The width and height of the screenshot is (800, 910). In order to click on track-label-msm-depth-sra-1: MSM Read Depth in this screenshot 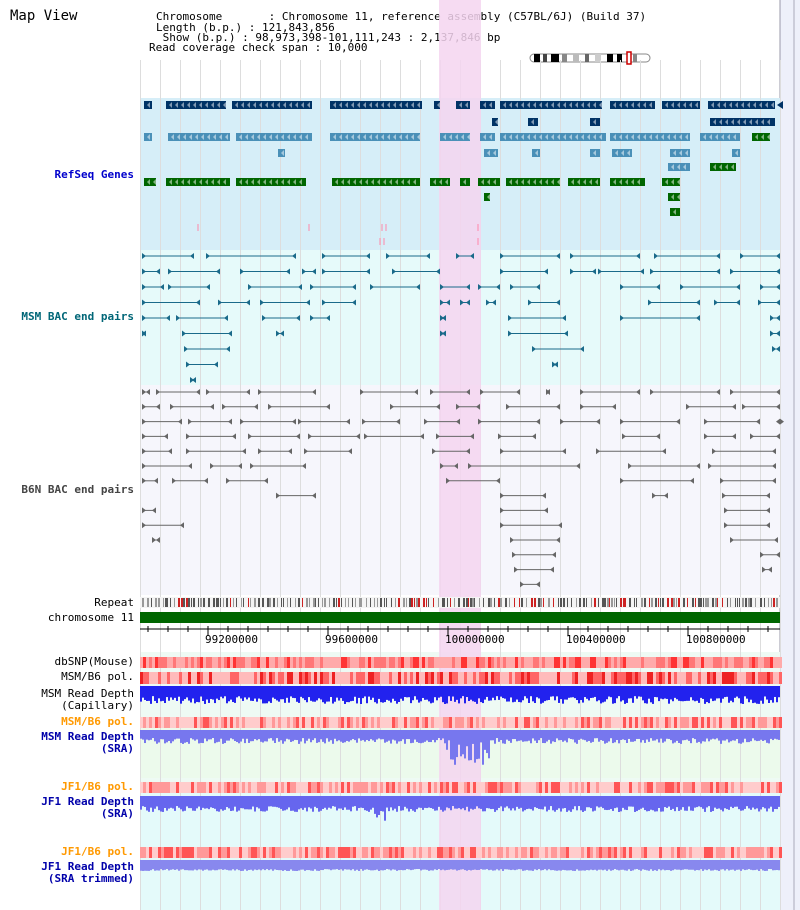, I will do `click(87, 736)`.